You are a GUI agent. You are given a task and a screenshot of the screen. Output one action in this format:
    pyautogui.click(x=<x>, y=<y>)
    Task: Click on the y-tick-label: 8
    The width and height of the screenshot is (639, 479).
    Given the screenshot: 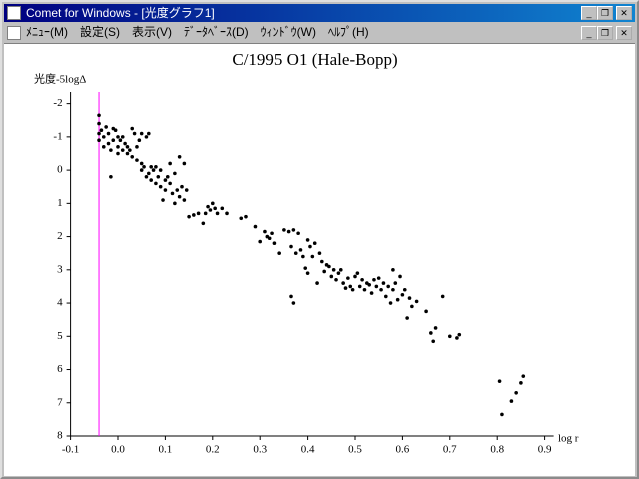 What is the action you would take?
    pyautogui.click(x=60, y=436)
    